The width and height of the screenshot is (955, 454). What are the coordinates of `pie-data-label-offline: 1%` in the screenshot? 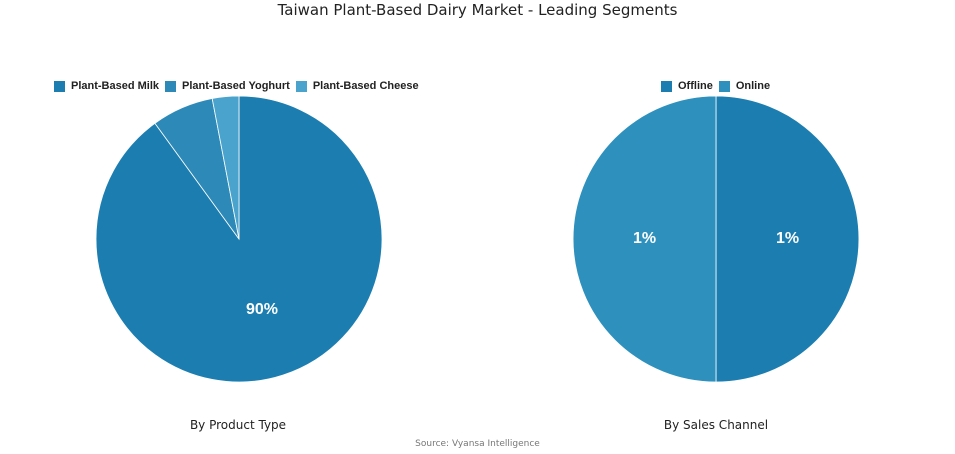 It's located at (787, 238).